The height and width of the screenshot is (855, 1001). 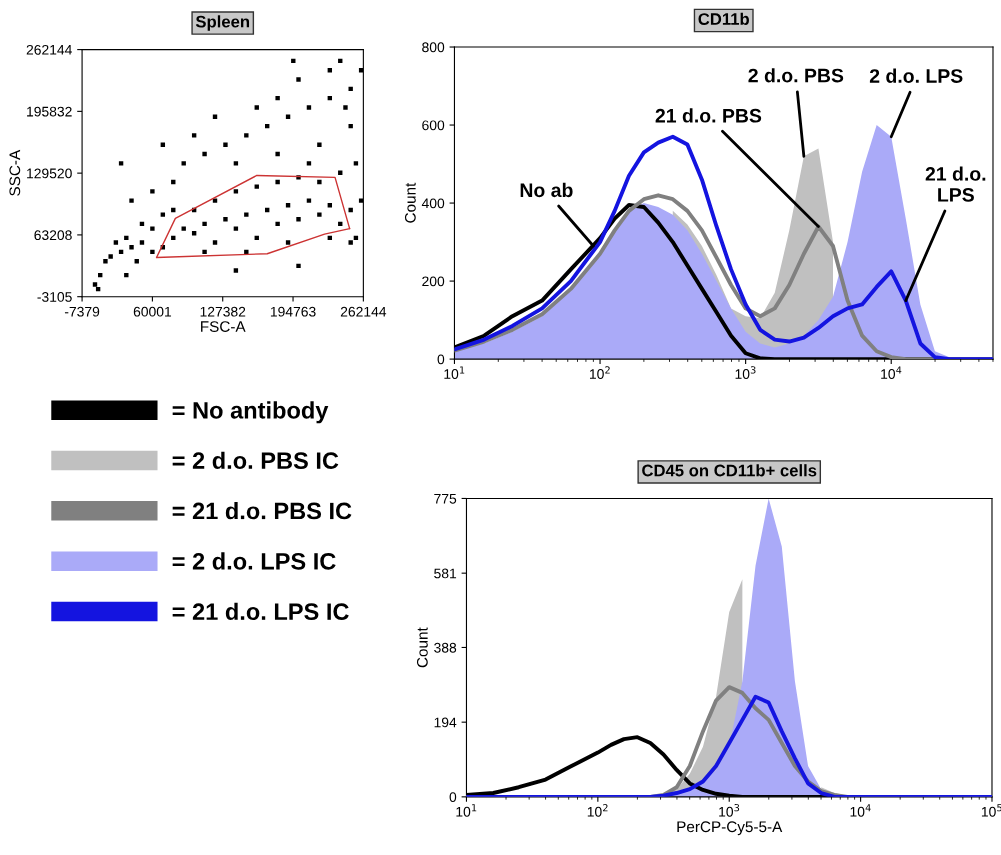 What do you see at coordinates (955, 184) in the screenshot?
I see `annotation: 21 d.o. LPS` at bounding box center [955, 184].